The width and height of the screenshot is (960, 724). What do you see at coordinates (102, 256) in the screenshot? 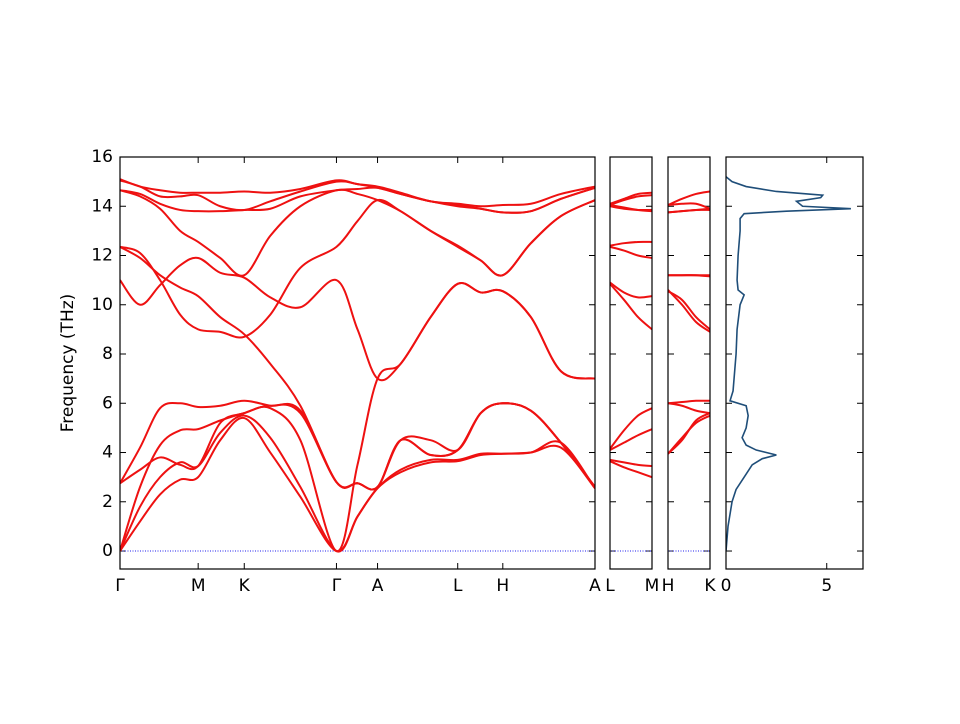
I see `y-tick-label: 12` at bounding box center [102, 256].